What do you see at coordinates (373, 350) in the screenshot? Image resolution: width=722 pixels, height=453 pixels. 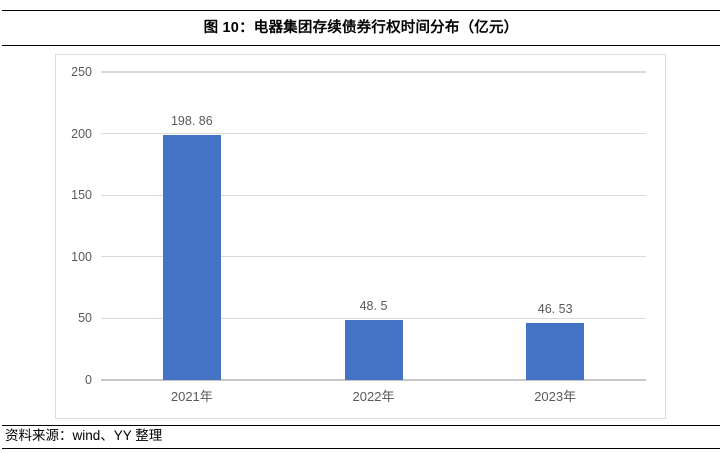 I see `bar-2022年` at bounding box center [373, 350].